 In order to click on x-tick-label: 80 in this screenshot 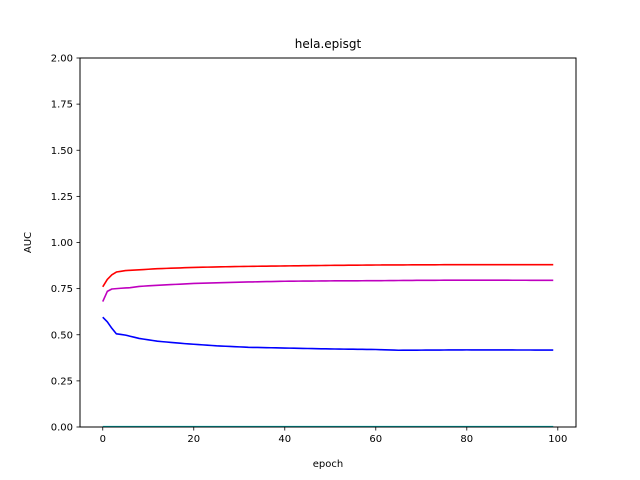, I will do `click(466, 439)`.